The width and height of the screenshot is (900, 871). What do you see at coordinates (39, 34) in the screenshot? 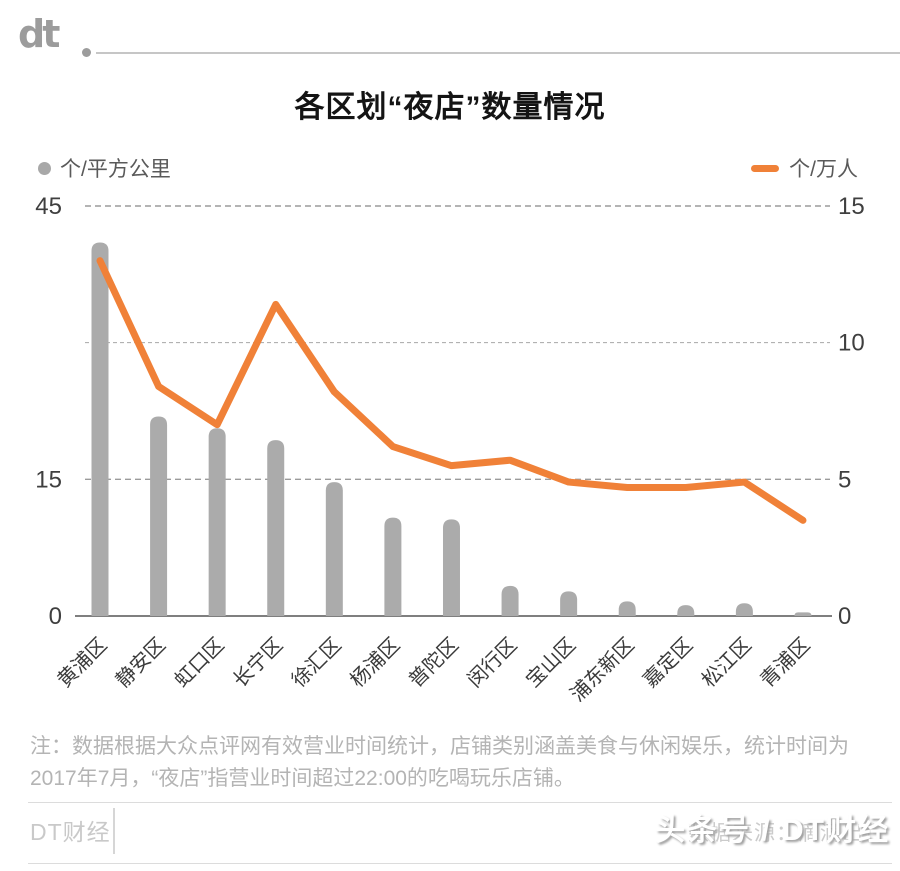
I see `dt-logo-text: dt` at bounding box center [39, 34].